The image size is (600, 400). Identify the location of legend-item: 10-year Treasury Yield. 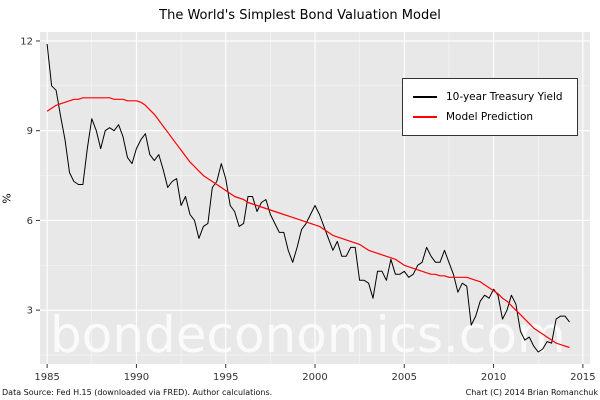
(488, 97).